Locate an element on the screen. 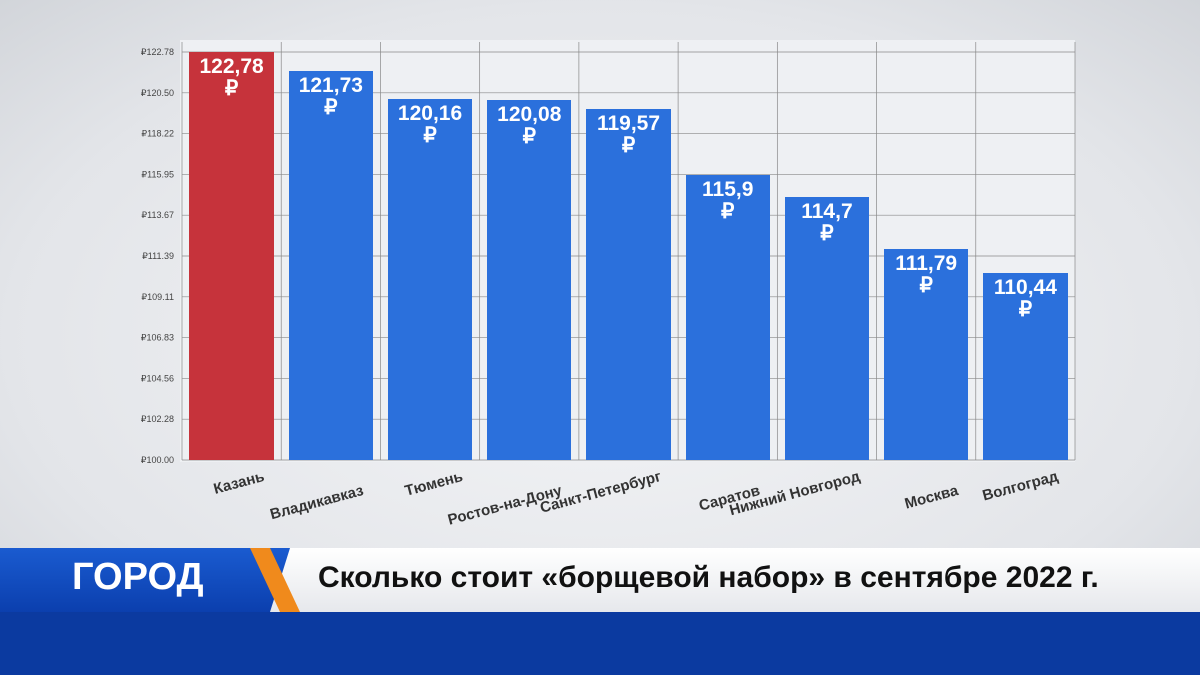 The height and width of the screenshot is (675, 1200). value-label: 120,16 ₽ is located at coordinates (430, 124).